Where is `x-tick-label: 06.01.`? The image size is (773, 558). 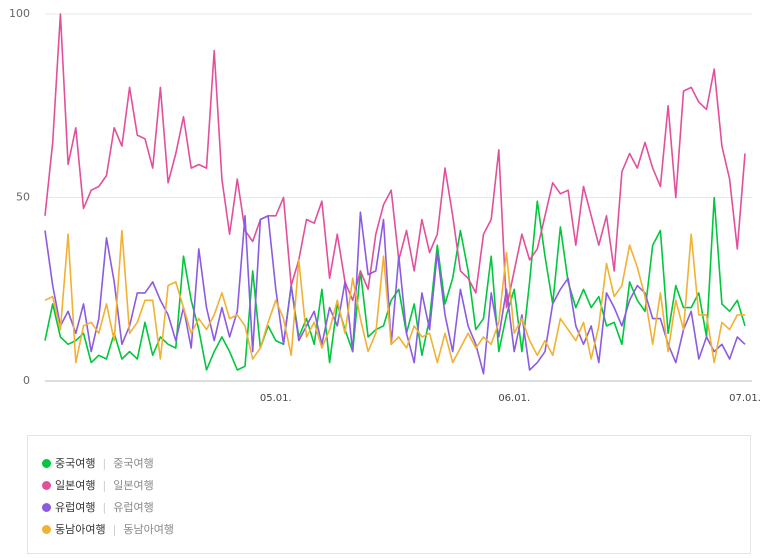 x-tick-label: 06.01. is located at coordinates (514, 398).